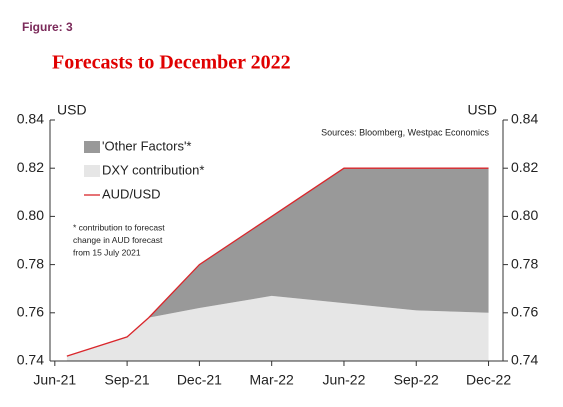 Image resolution: width=563 pixels, height=407 pixels. What do you see at coordinates (153, 169) in the screenshot?
I see `legend-label: DXY contribution*` at bounding box center [153, 169].